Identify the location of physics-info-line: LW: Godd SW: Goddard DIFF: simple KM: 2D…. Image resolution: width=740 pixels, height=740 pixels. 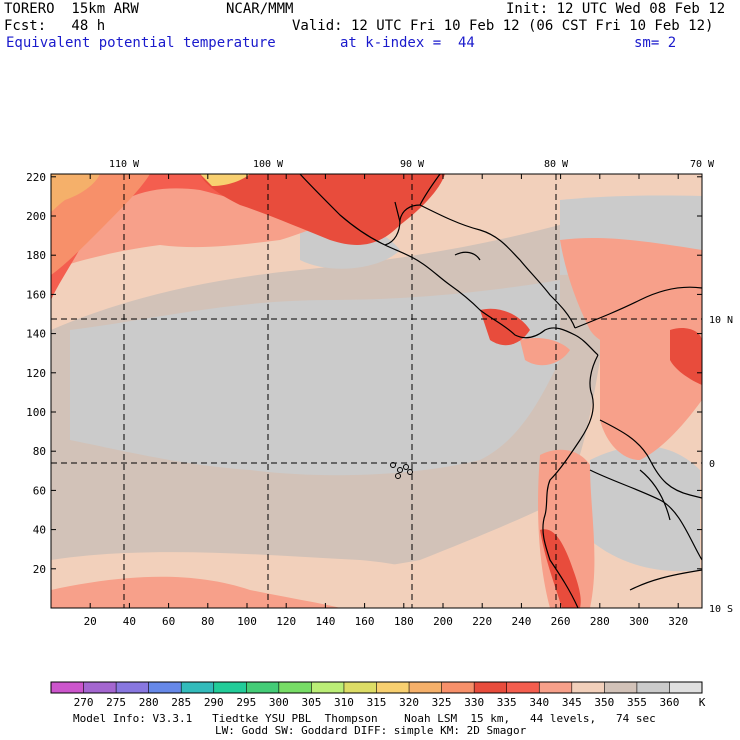
(371, 730).